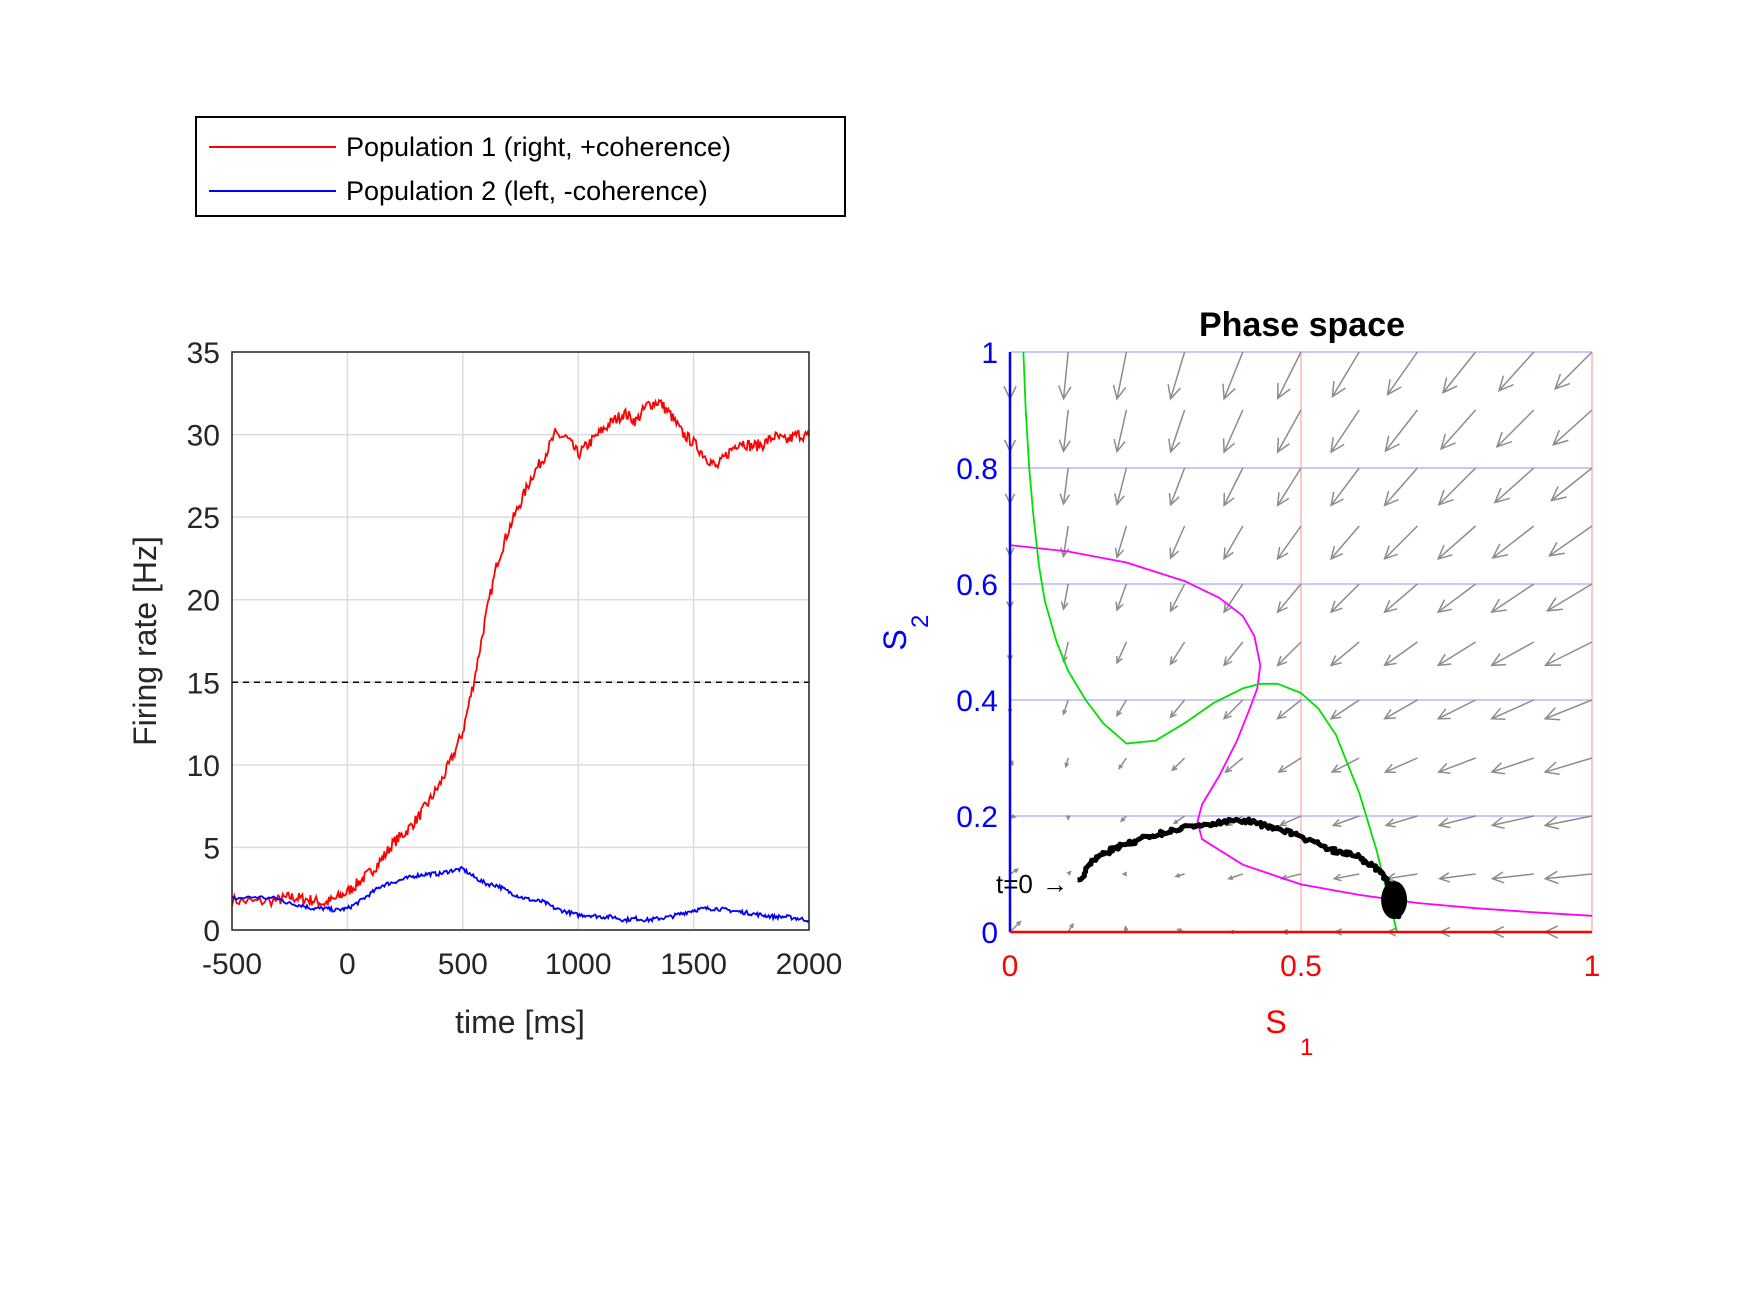  What do you see at coordinates (527, 191) in the screenshot?
I see `legend-label-pop2: Population 2 (left, -coherence)` at bounding box center [527, 191].